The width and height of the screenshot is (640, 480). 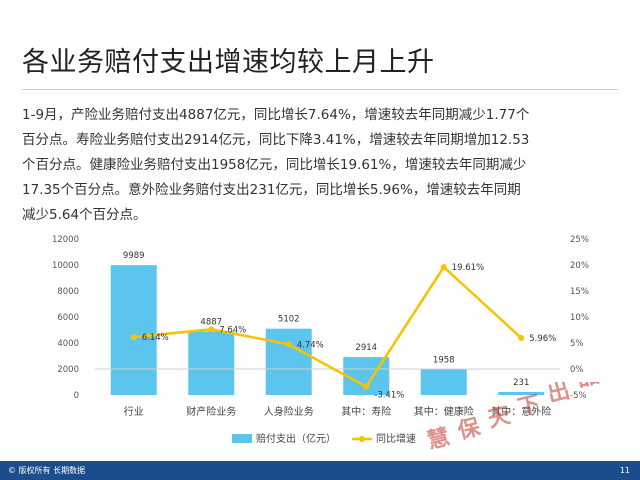 I want to click on bar-value-label: 231, so click(x=521, y=383).